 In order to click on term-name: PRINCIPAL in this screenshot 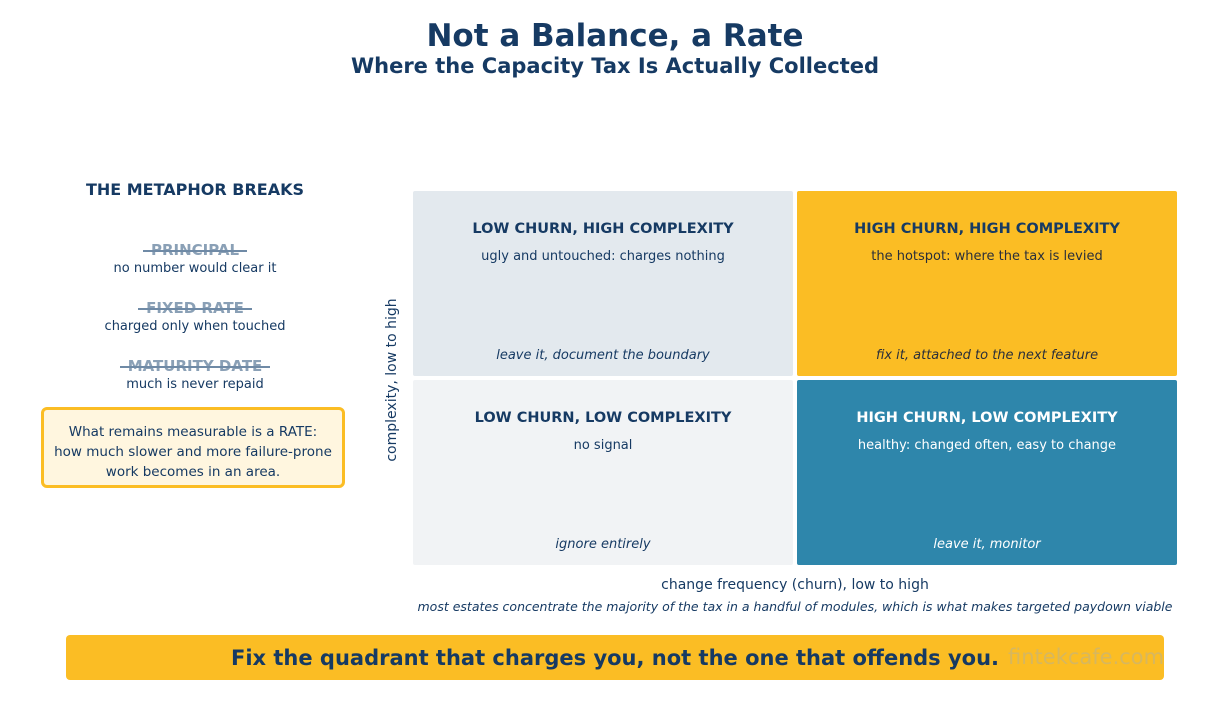, I will do `click(195, 250)`.